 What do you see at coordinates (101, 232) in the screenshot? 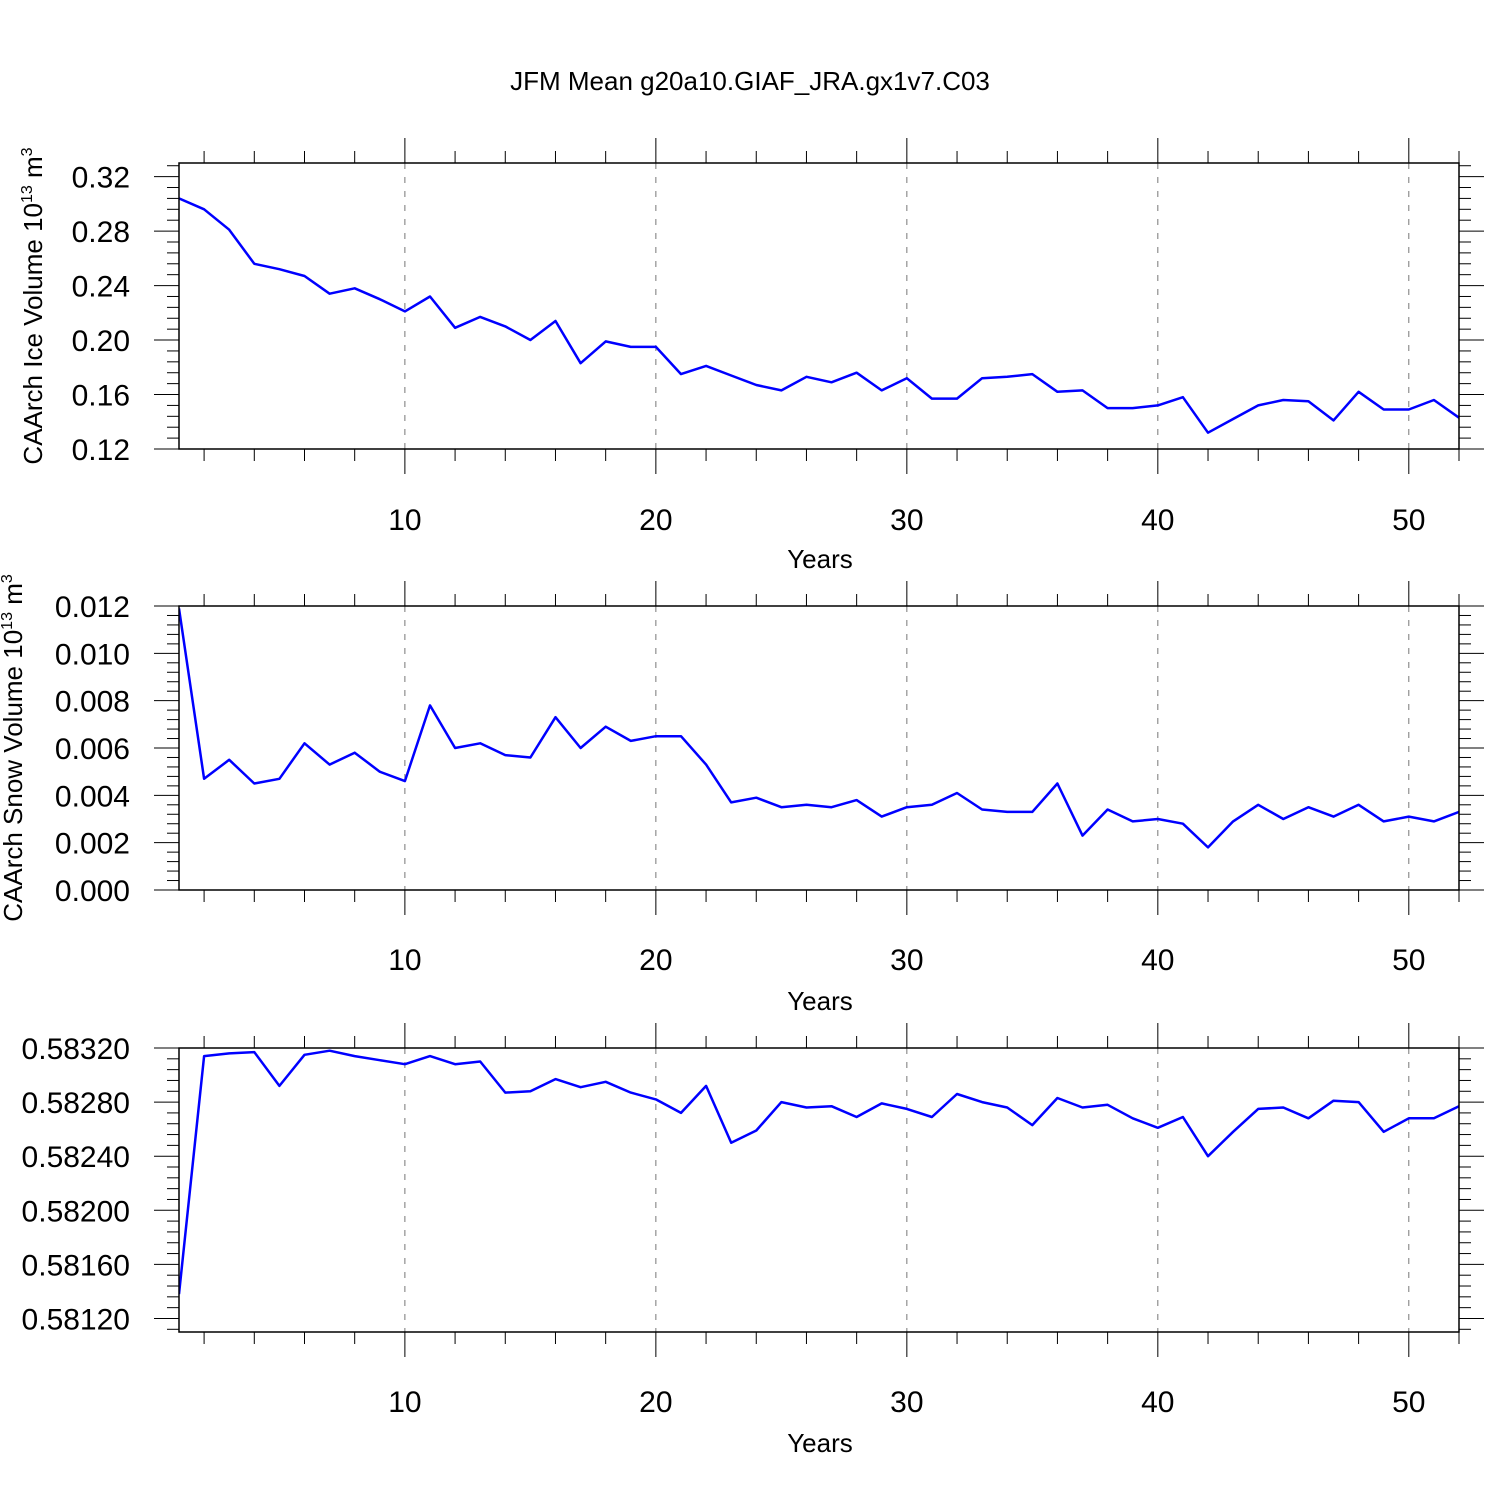
I see `y-tick-label: 0.28` at bounding box center [101, 232].